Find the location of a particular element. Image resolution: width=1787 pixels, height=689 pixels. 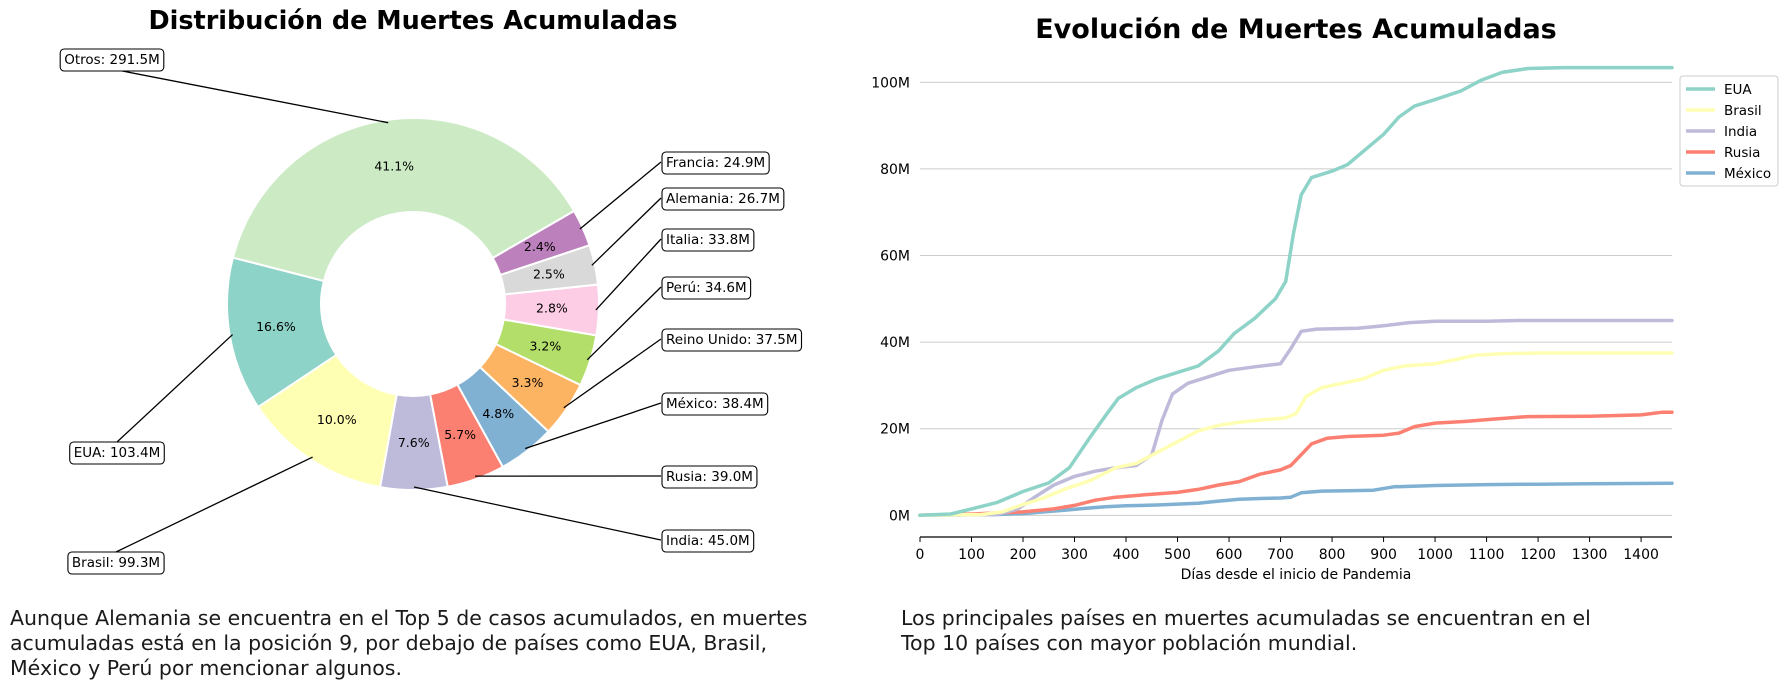

pie-callout-label: Italia: 33.8M is located at coordinates (708, 240).